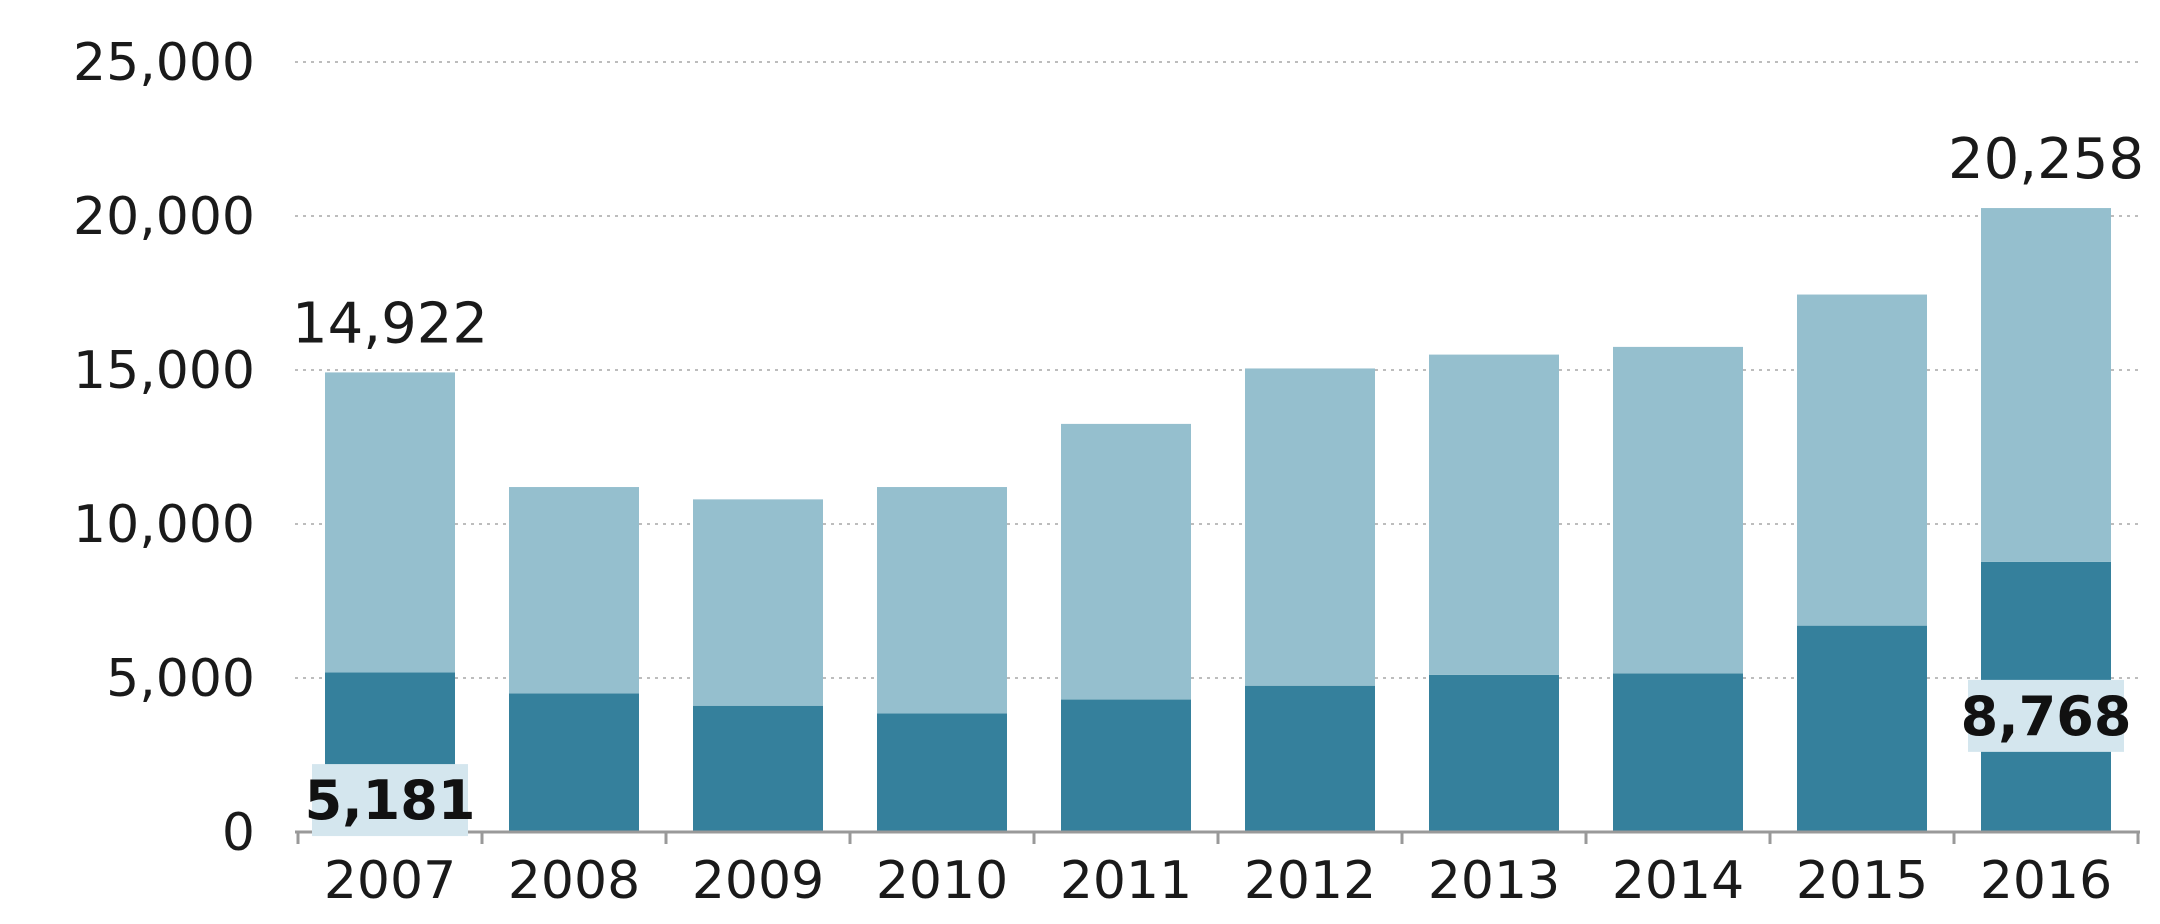 The height and width of the screenshot is (924, 2160). I want to click on y-tick-label: 15,000, so click(164, 371).